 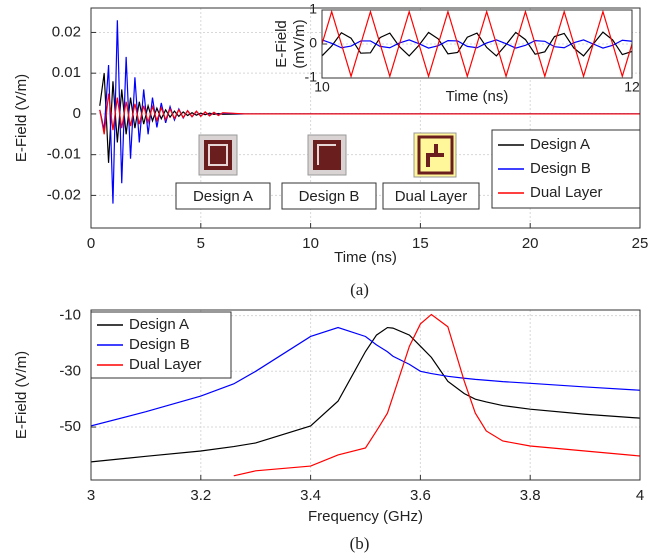 I want to click on y-tick-label: 1, so click(x=313, y=9).